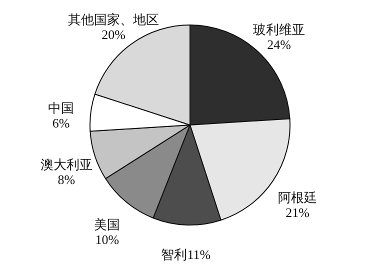 This screenshot has width=380, height=270. I want to click on slice-label: 美国, so click(107, 224).